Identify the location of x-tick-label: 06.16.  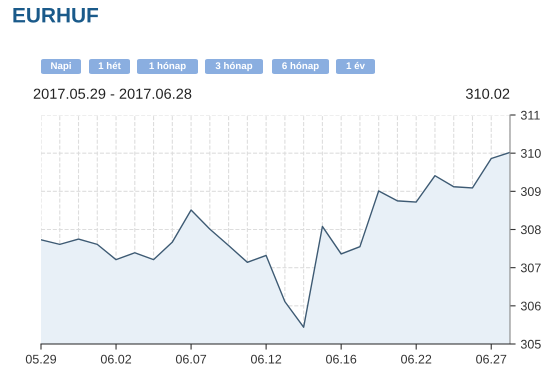
(341, 359).